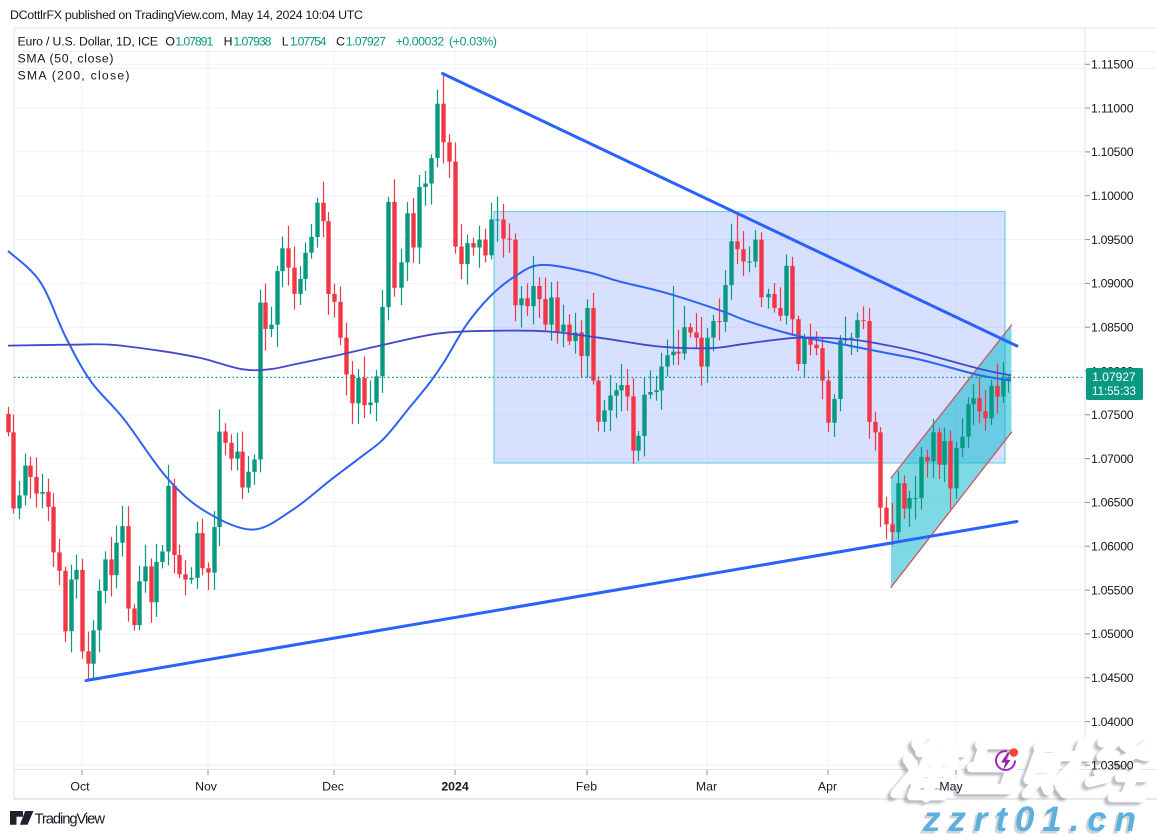 Image resolution: width=1157 pixels, height=836 pixels. What do you see at coordinates (1112, 65) in the screenshot?
I see `svg-text: 1.11500` at bounding box center [1112, 65].